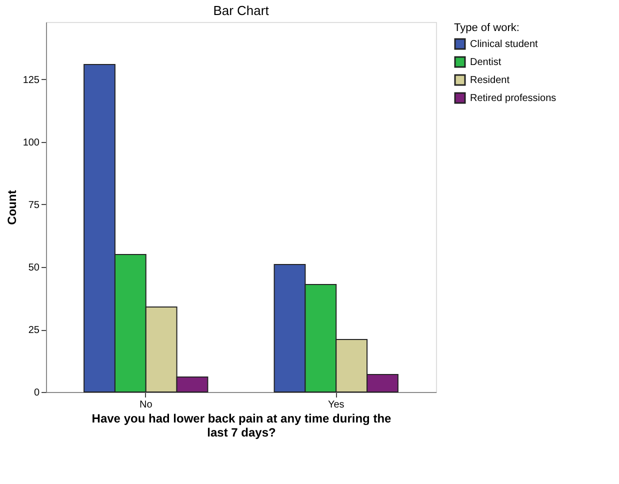 This screenshot has height=484, width=619. What do you see at coordinates (490, 80) in the screenshot?
I see `legend-label: Resident` at bounding box center [490, 80].